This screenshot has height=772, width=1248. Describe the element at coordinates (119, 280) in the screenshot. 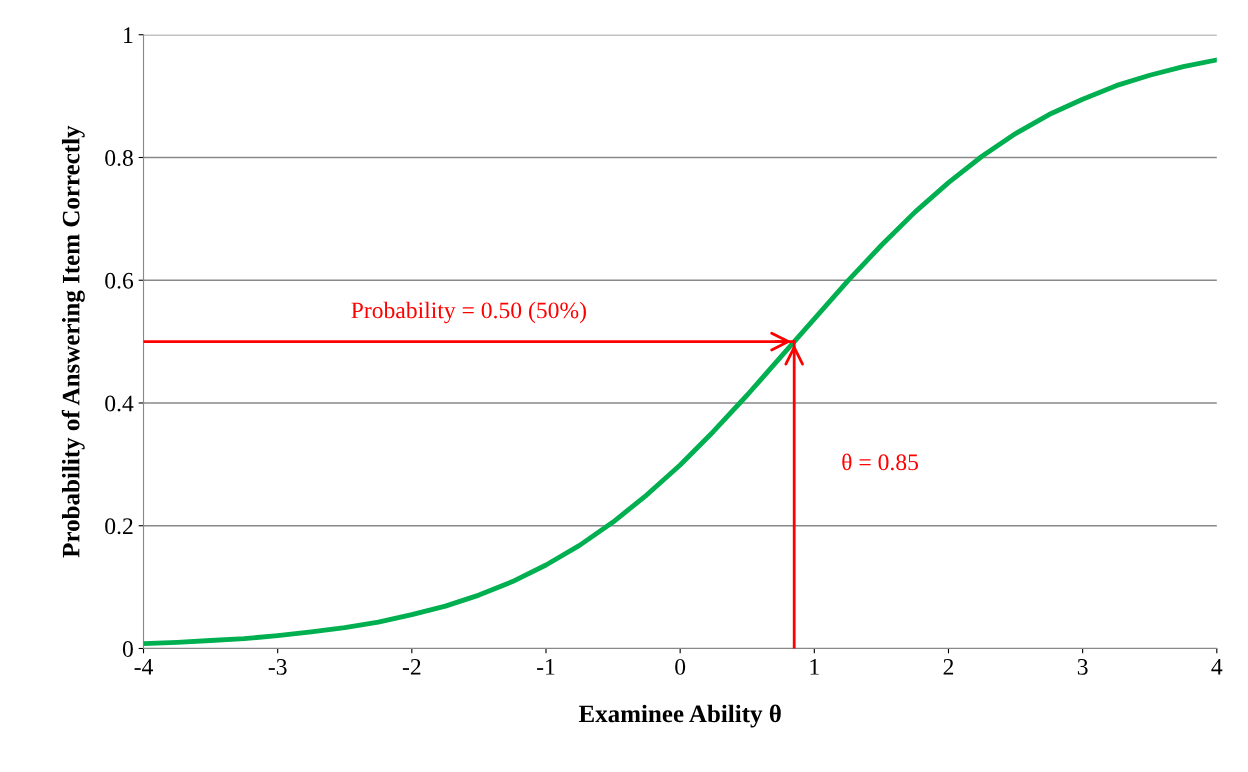

I see `y-tick-label: 0.6` at that location.